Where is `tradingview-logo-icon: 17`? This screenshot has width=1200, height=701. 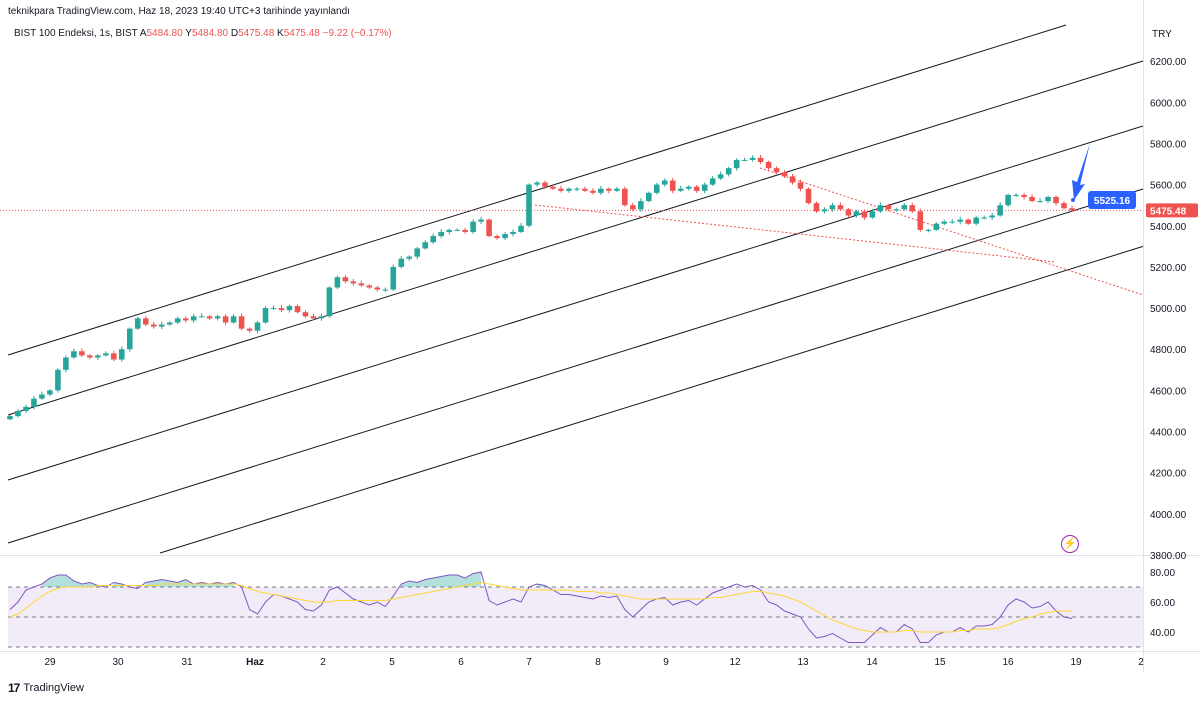
tradingview-logo-icon: 17 is located at coordinates (14, 688).